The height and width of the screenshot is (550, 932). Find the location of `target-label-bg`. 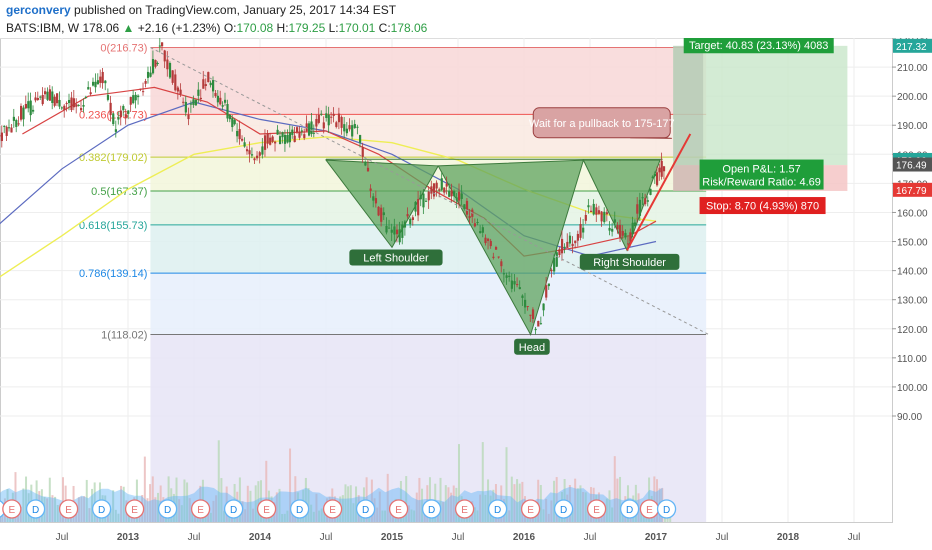

target-label-bg is located at coordinates (758, 46).